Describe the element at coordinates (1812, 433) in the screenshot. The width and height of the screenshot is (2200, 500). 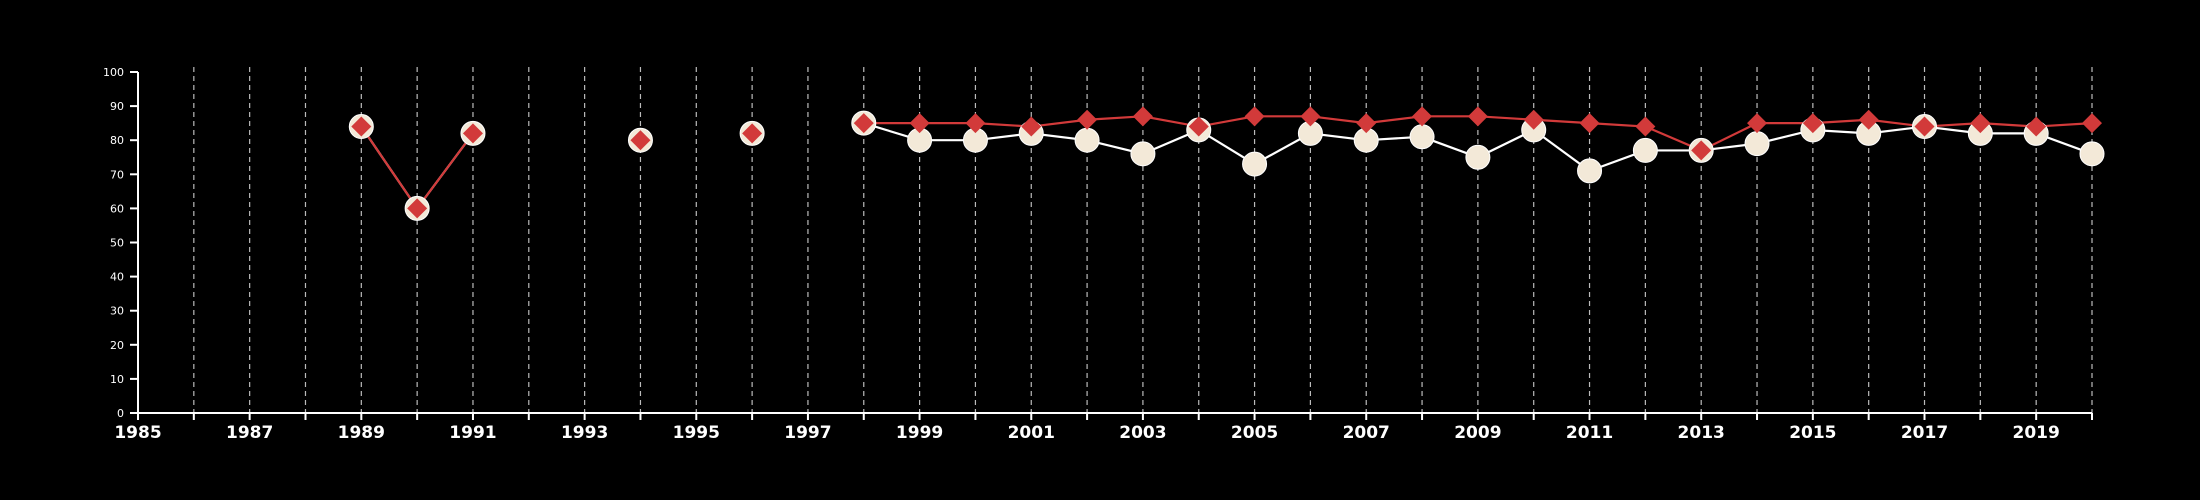
I see `x-tick-label: 2015` at that location.